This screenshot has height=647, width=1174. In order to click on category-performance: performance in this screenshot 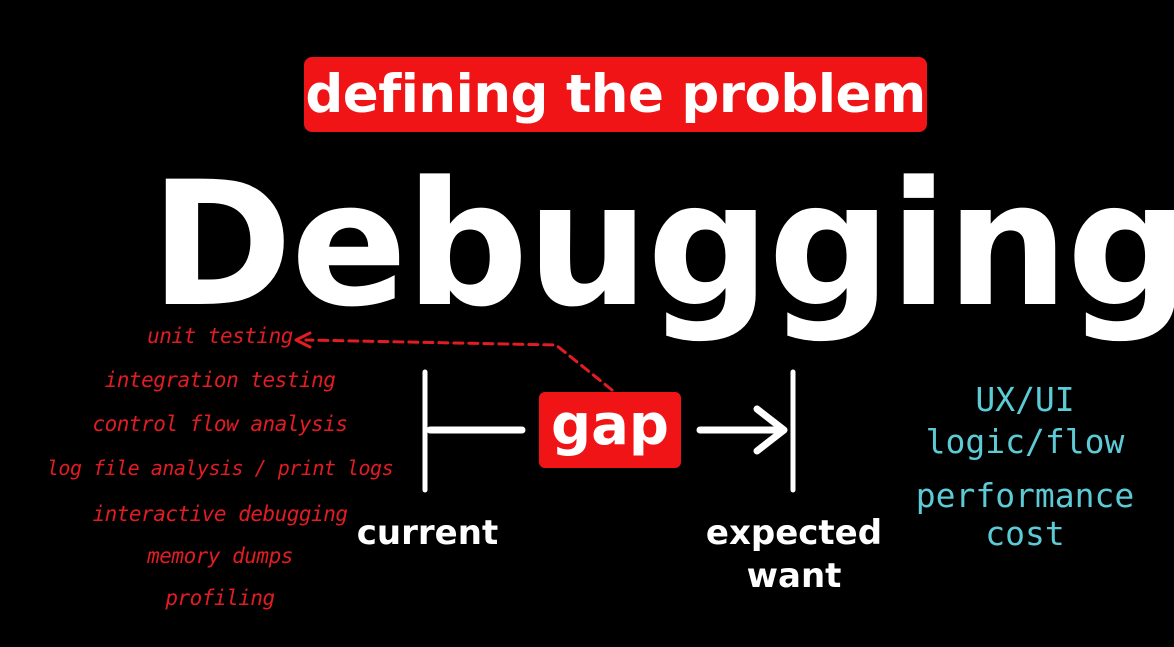, I will do `click(1025, 495)`.